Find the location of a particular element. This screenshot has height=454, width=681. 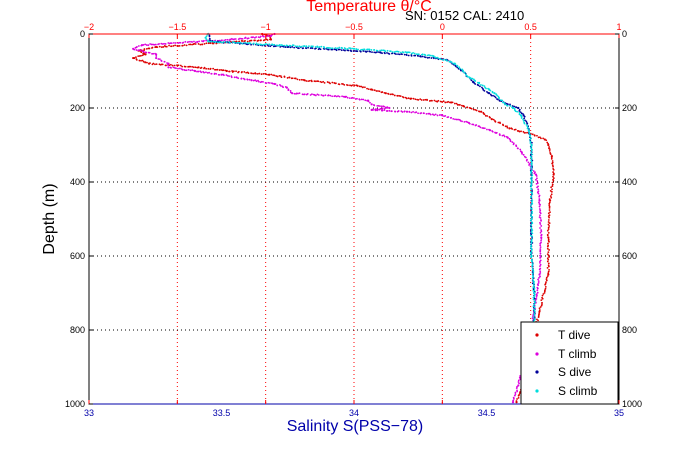

depth-tick-label-right: 200 is located at coordinates (629, 108).